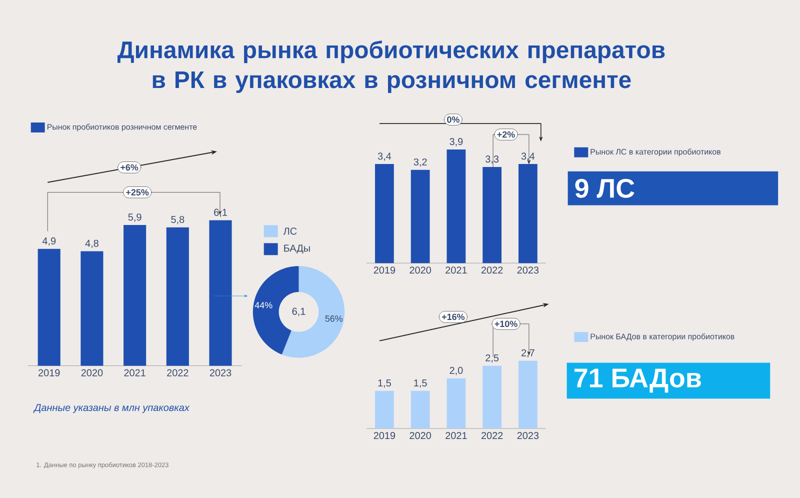 Image resolution: width=800 pixels, height=498 pixels. I want to click on text: 6,1, so click(299, 312).